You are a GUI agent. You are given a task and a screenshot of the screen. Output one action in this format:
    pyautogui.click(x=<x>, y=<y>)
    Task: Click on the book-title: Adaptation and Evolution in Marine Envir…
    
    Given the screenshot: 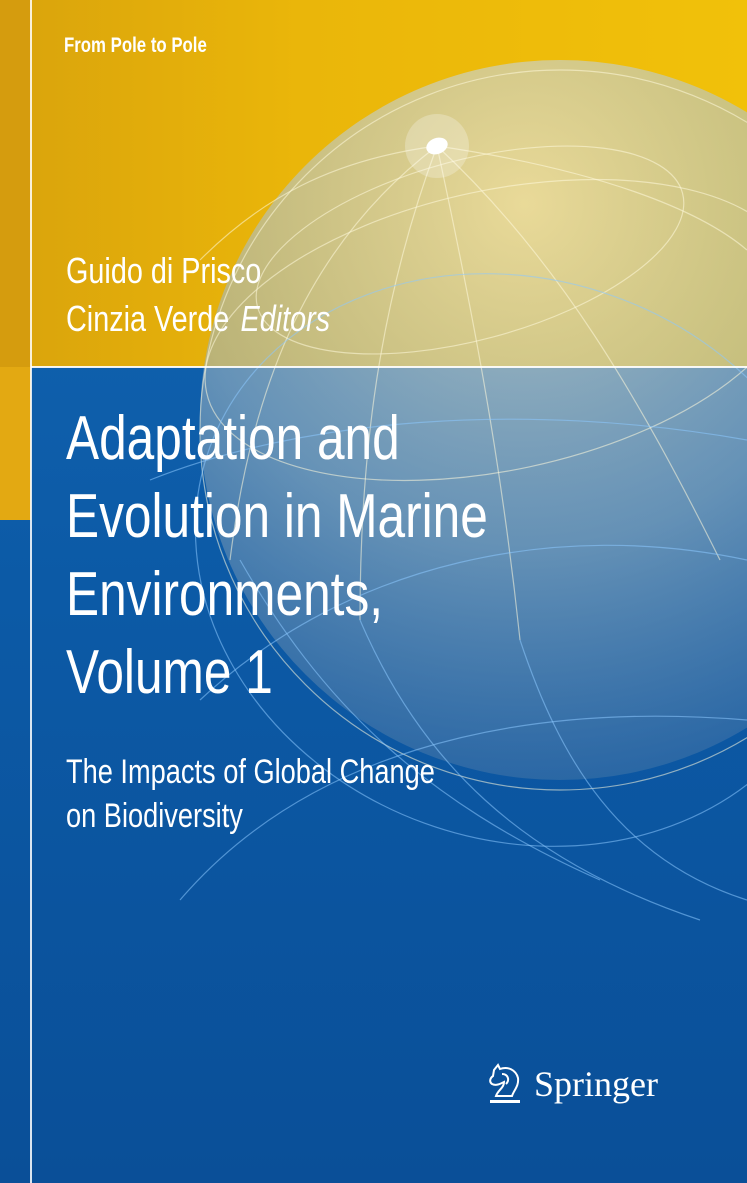 What is the action you would take?
    pyautogui.click(x=277, y=556)
    